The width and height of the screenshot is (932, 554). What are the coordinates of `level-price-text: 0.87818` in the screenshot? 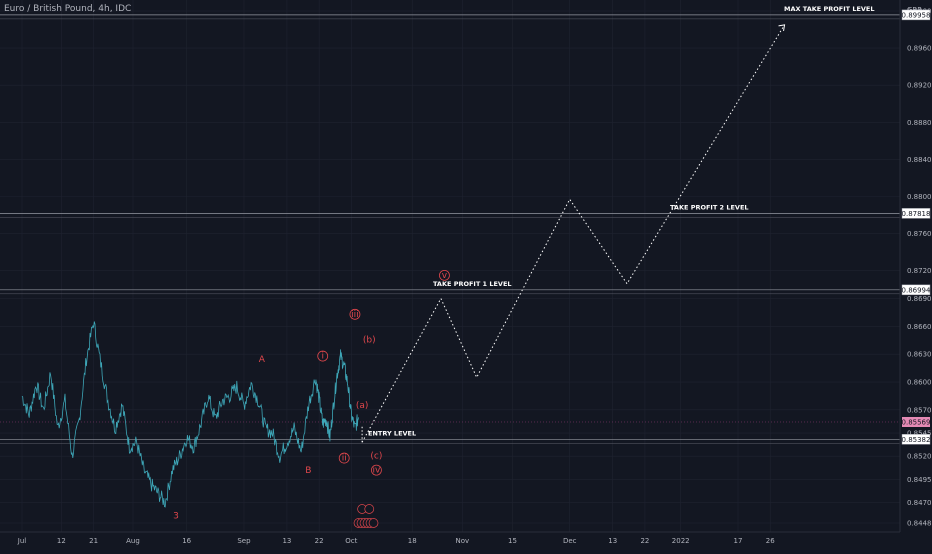 It's located at (916, 214).